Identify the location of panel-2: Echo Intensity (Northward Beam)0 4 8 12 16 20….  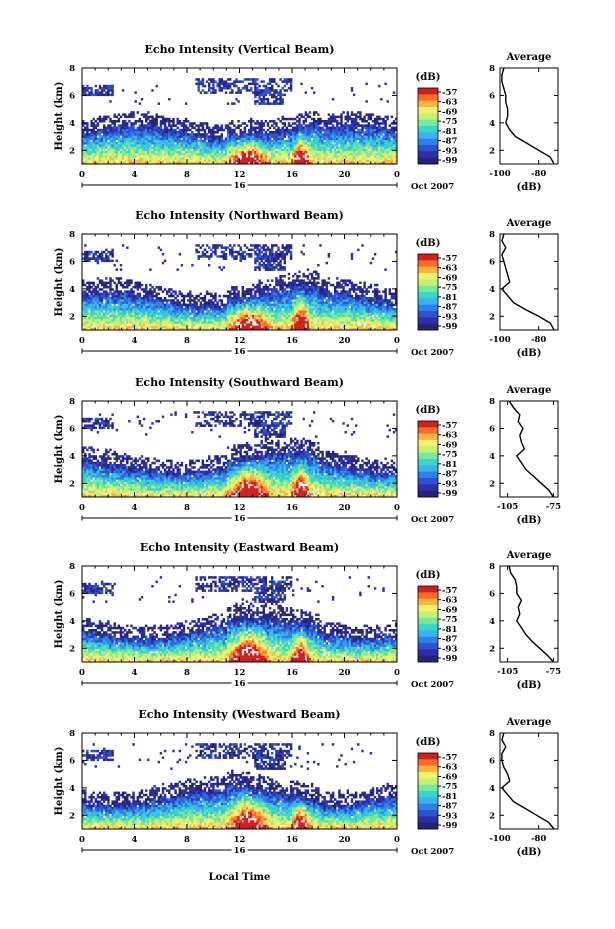
(306, 284).